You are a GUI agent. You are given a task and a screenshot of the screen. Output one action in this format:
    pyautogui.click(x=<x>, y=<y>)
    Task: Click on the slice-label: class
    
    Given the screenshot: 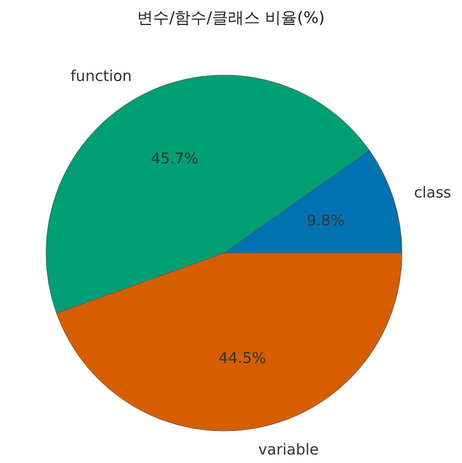 What is the action you would take?
    pyautogui.click(x=433, y=193)
    